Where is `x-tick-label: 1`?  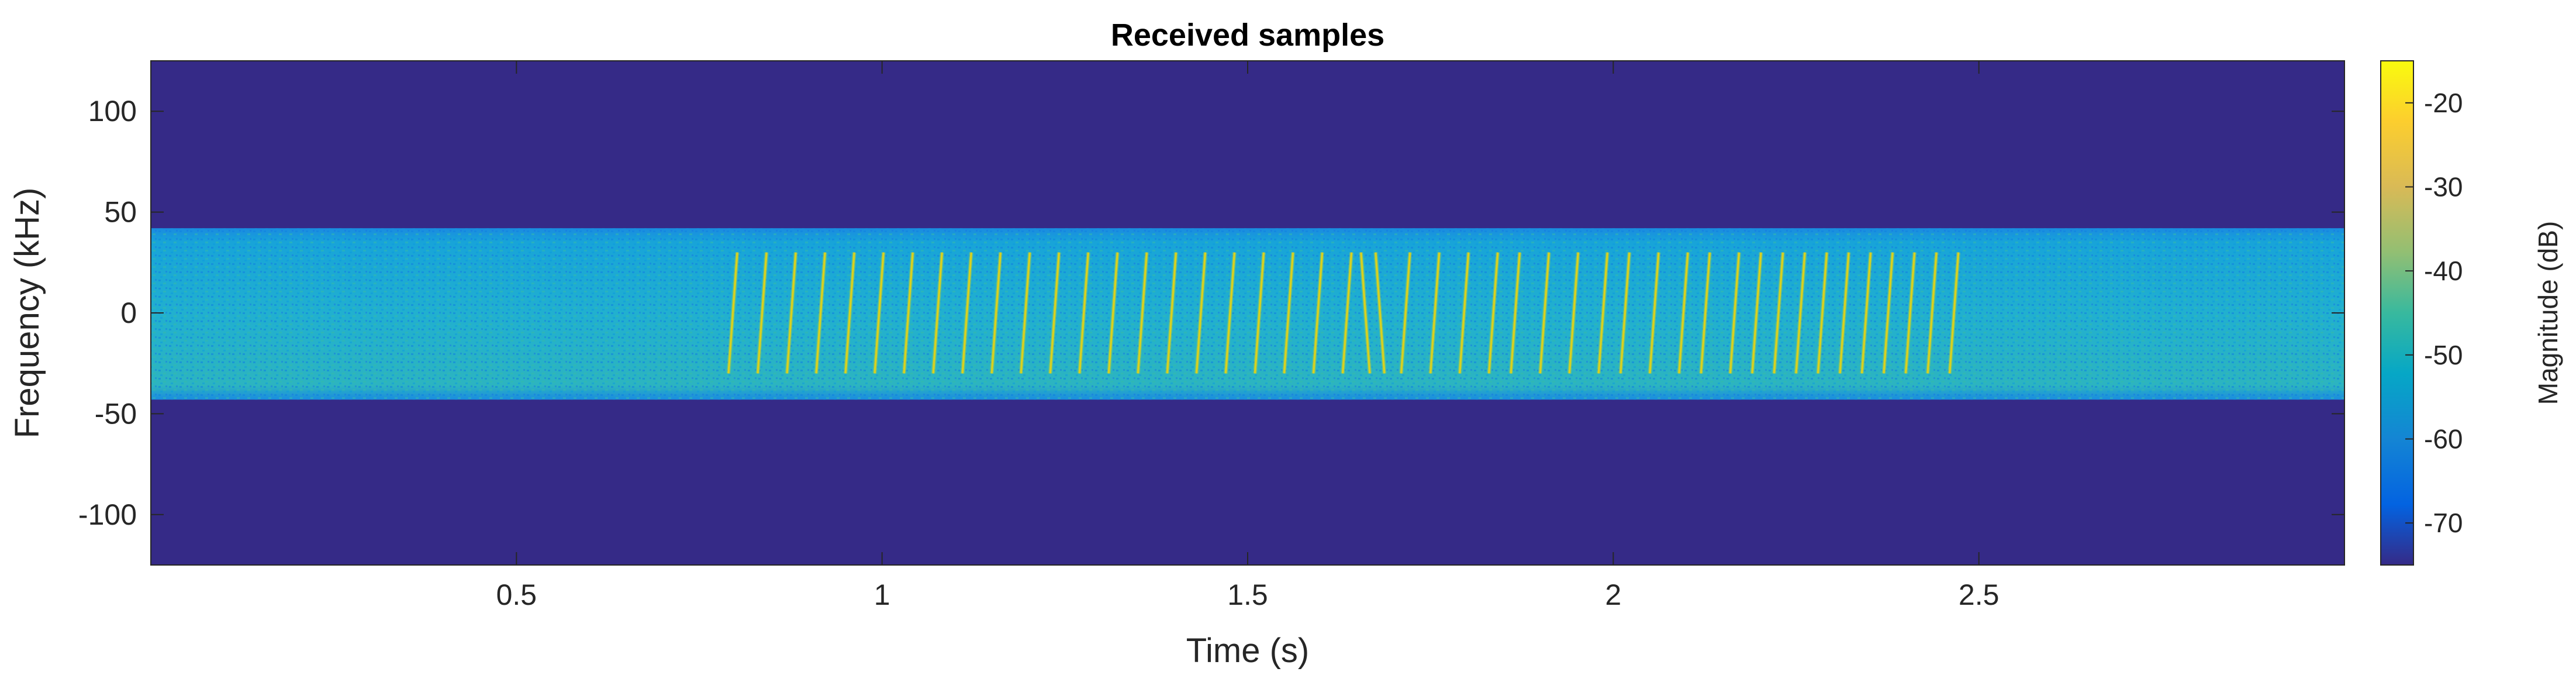 x-tick-label: 1 is located at coordinates (882, 594).